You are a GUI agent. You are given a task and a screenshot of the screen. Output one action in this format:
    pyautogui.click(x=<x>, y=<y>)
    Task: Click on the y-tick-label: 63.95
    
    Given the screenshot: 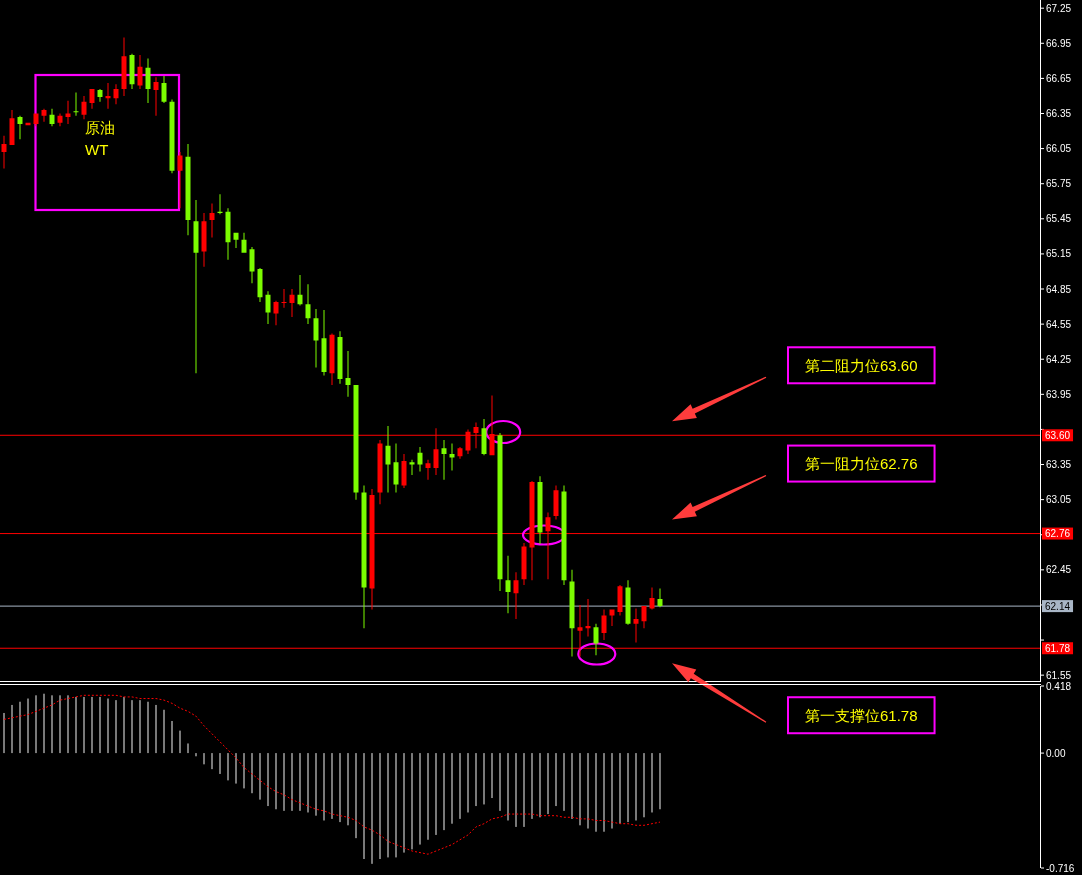 What is the action you would take?
    pyautogui.click(x=1059, y=394)
    